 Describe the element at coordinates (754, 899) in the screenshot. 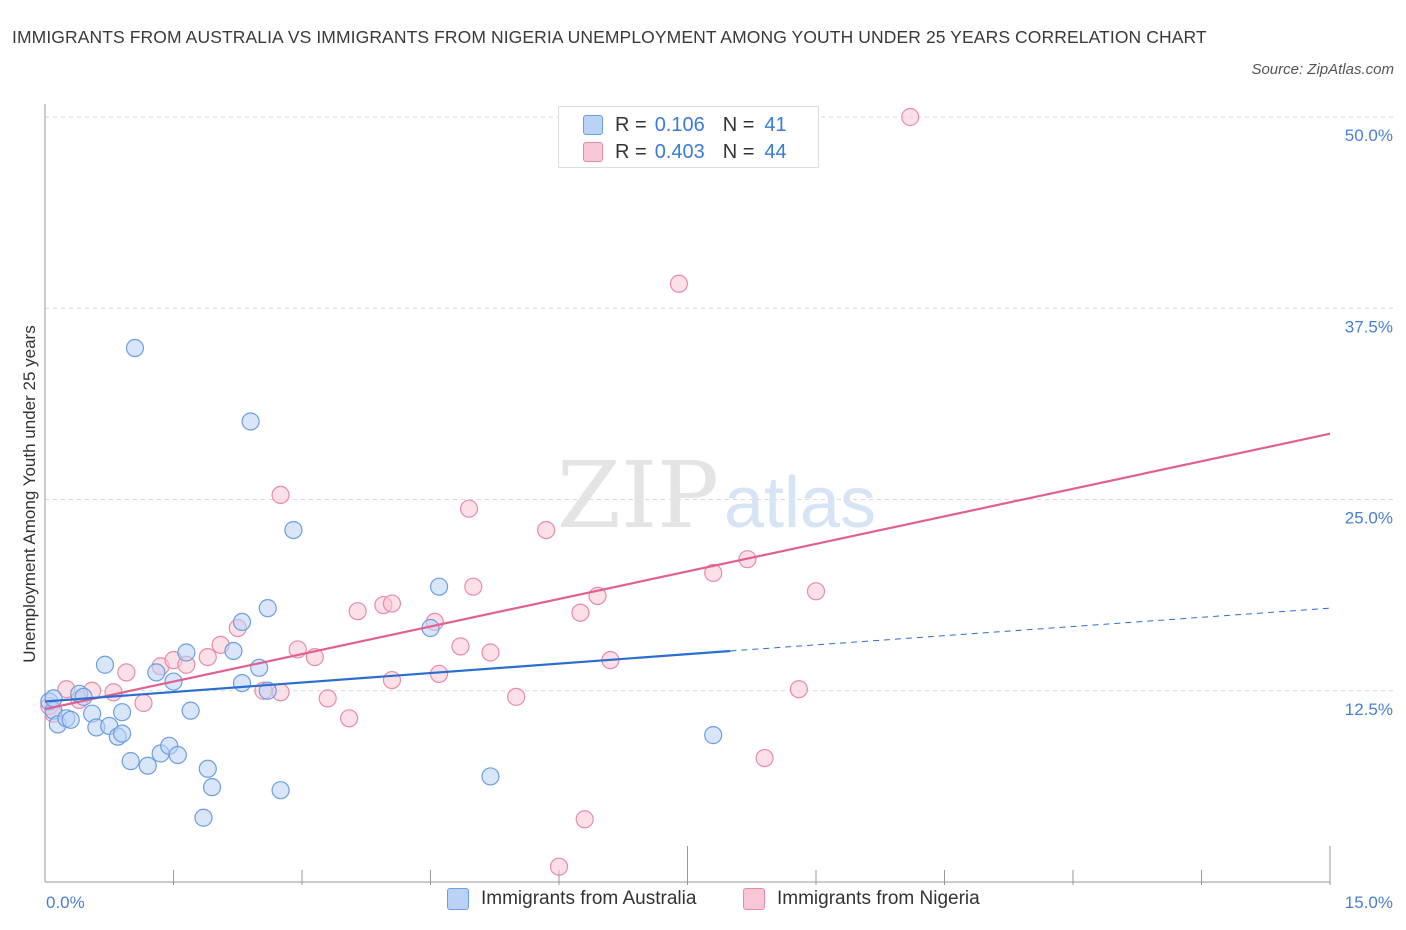

I see `nigeria-legend-swatch` at that location.